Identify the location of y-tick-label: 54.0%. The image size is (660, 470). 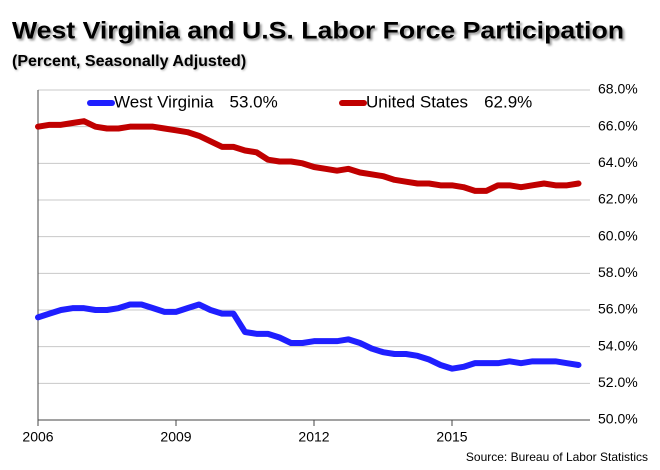
(618, 345).